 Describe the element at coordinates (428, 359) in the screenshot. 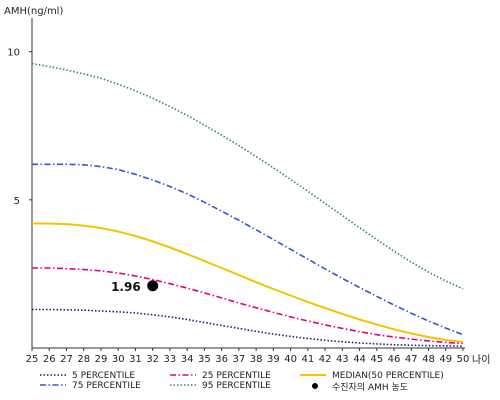

I see `x-tick-label: 48` at that location.